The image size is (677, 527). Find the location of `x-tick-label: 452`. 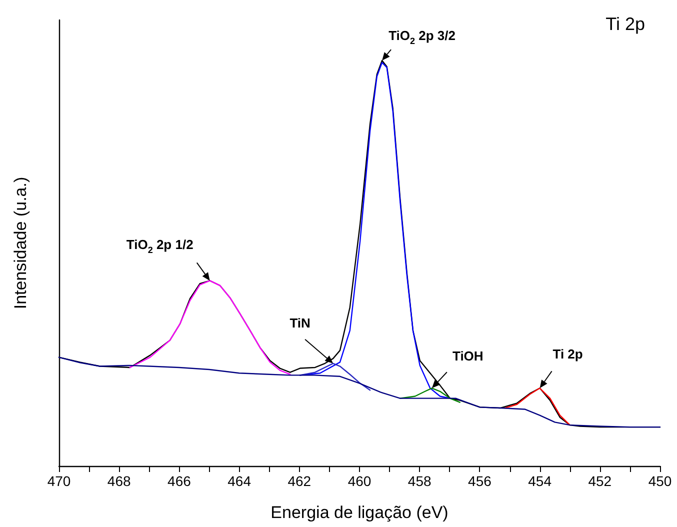

x-tick-label: 452 is located at coordinates (600, 481).